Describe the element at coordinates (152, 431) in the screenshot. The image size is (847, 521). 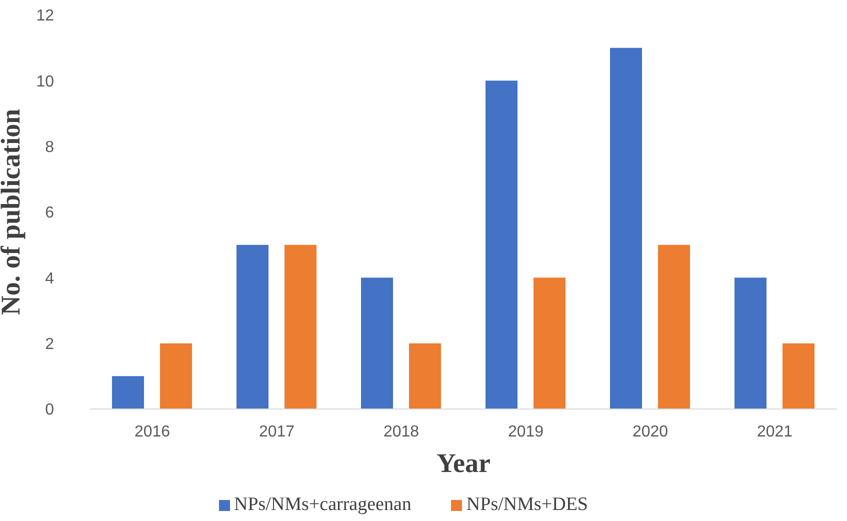
I see `x-tick-label: 2016` at that location.